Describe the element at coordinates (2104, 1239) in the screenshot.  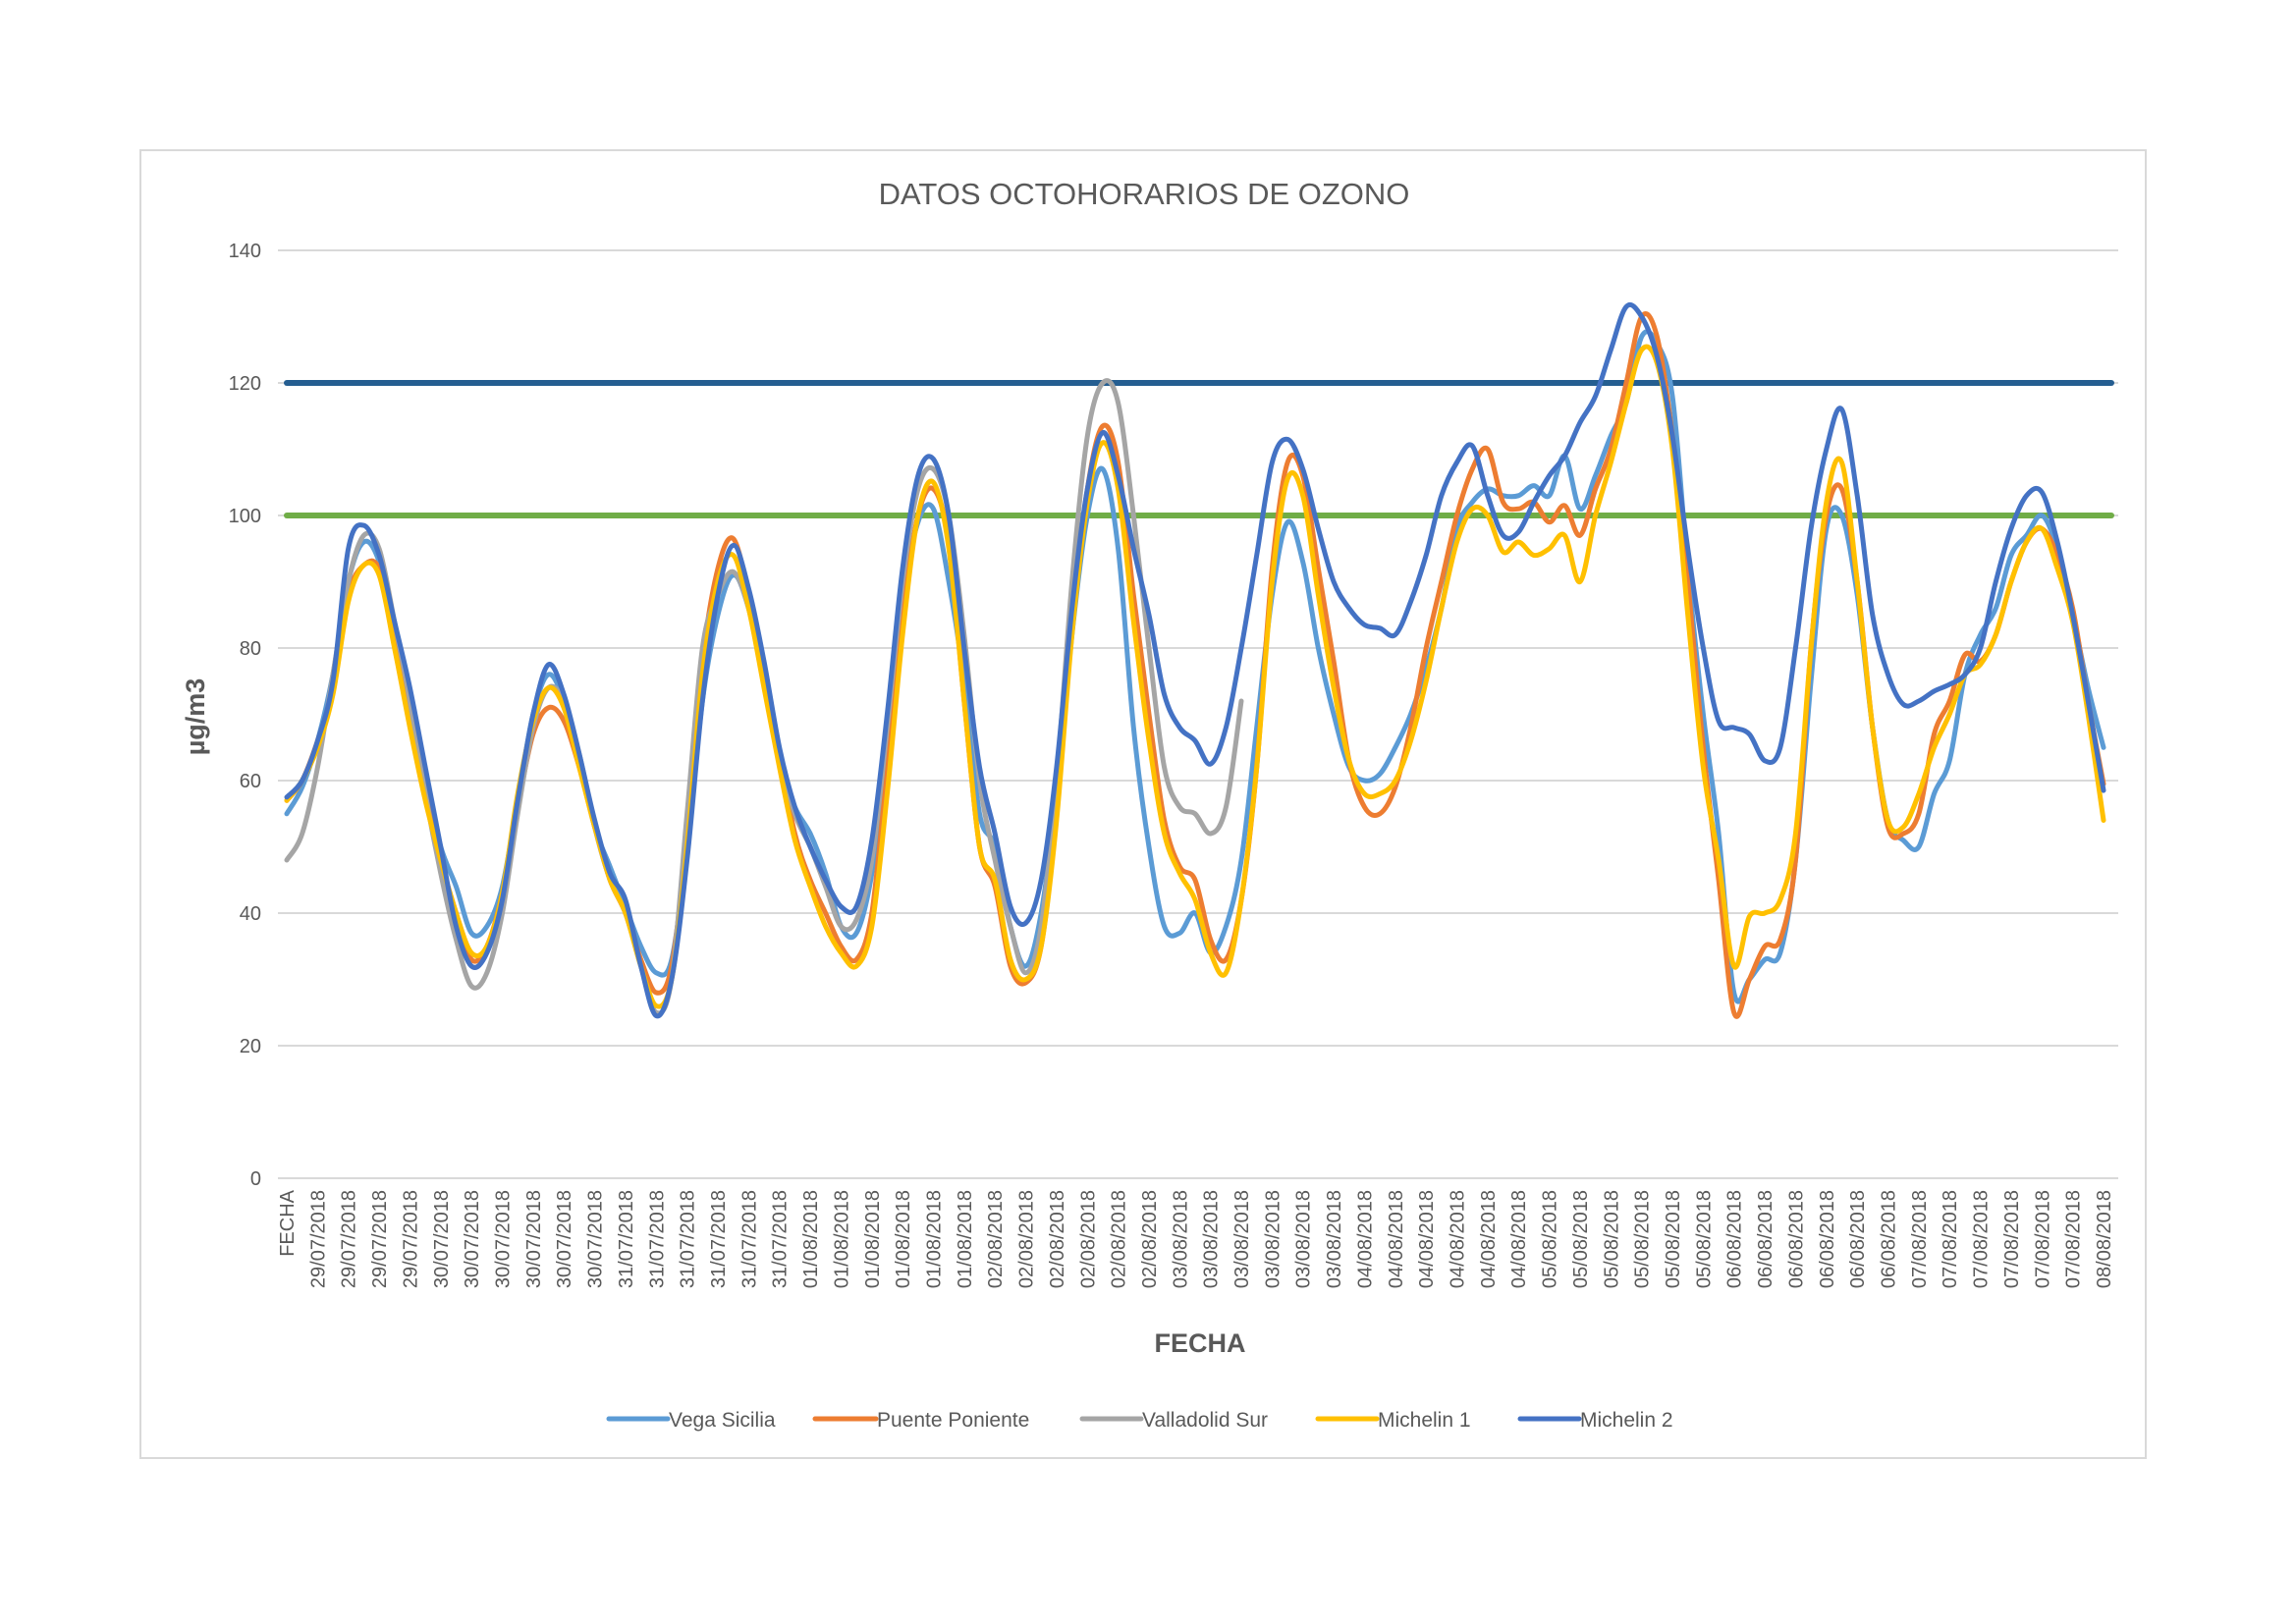
I see `x-tick-label: 08/08/2018` at that location.